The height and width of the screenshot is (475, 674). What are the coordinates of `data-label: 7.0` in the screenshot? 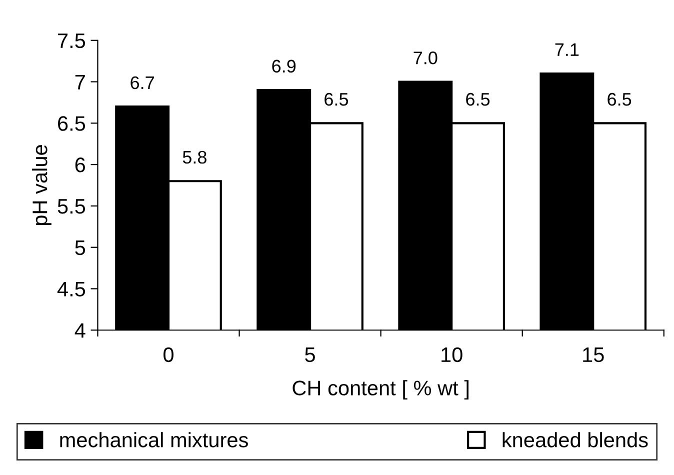 It's located at (426, 58).